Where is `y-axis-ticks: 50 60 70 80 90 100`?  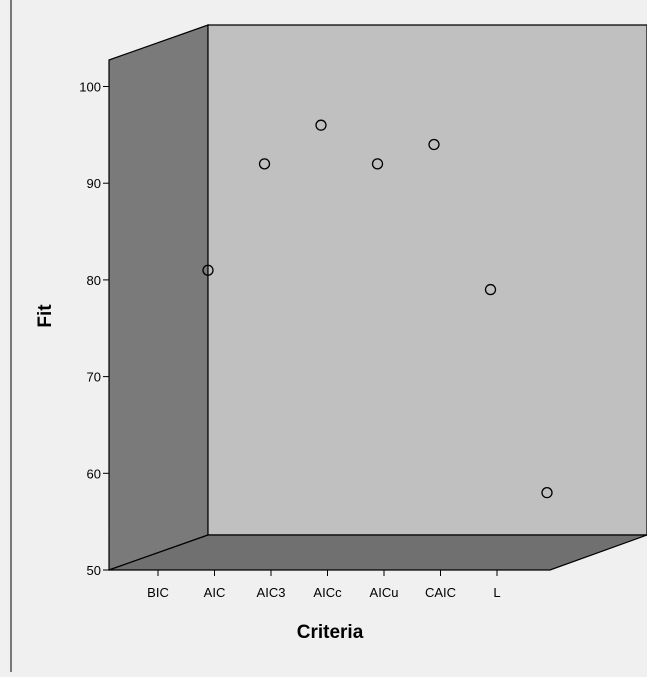
y-axis-ticks: 50 60 70 80 90 100 is located at coordinates (94, 329).